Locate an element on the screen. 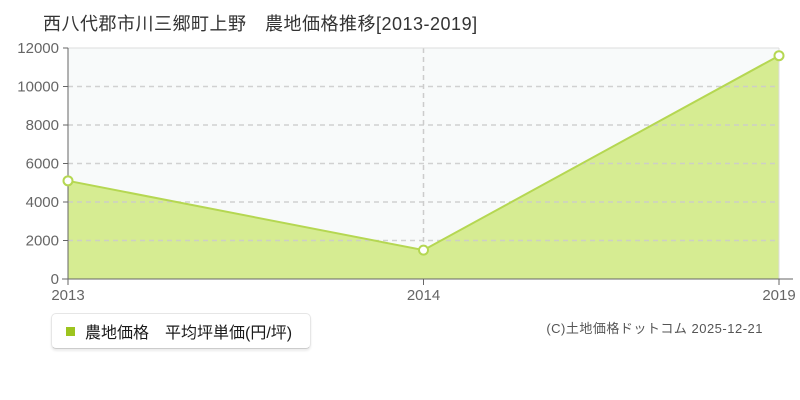 This screenshot has width=800, height=400. y-tick-label: 4000 is located at coordinates (42, 202).